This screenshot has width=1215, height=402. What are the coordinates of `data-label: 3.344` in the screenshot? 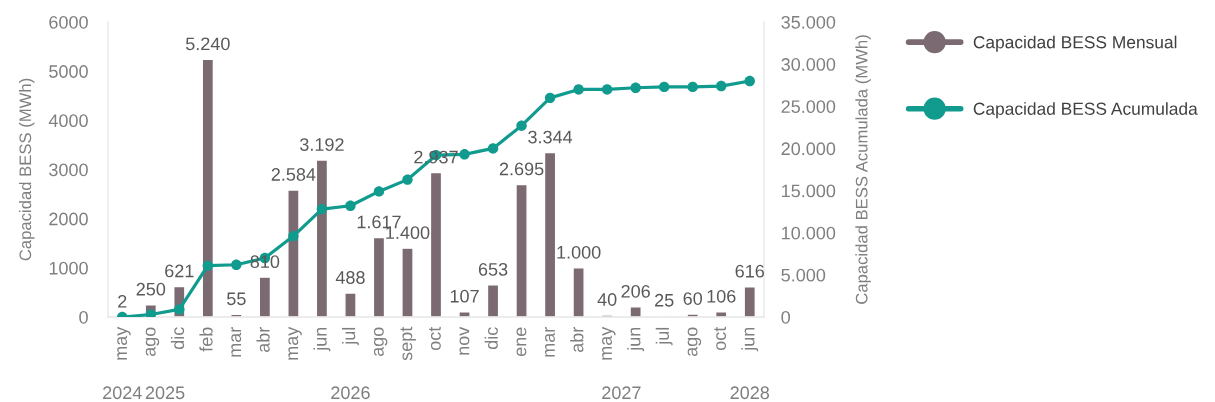 It's located at (550, 137).